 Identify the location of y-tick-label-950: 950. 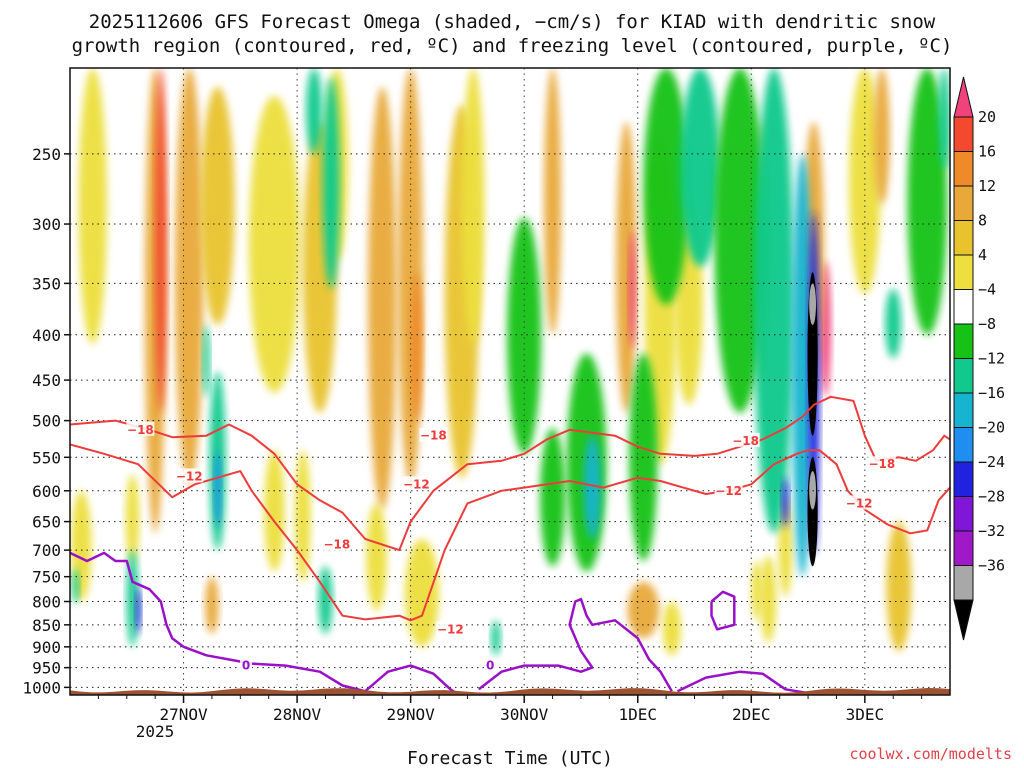
(46, 668).